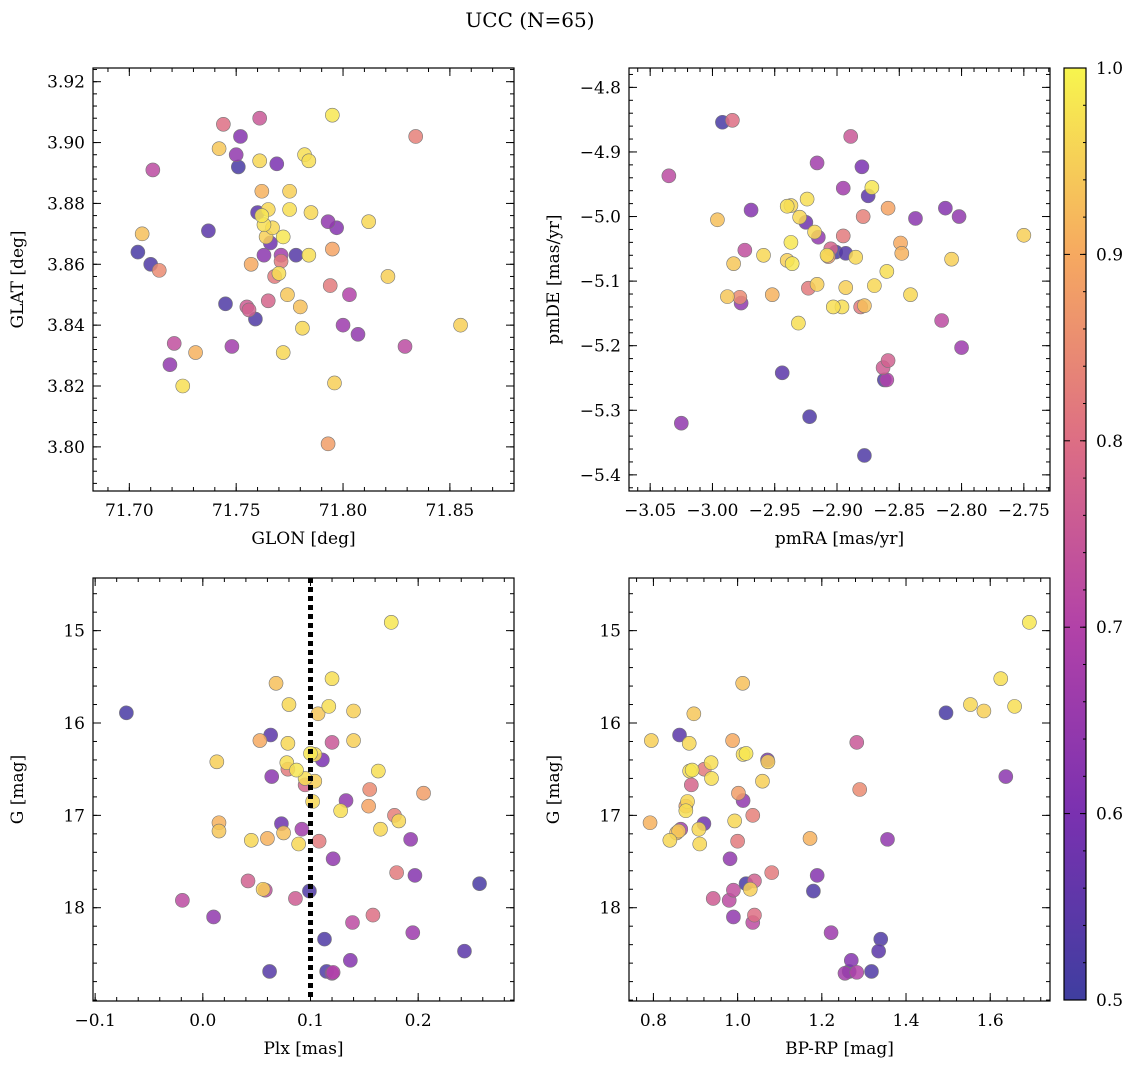 This screenshot has height=1068, width=1136. What do you see at coordinates (18, 789) in the screenshot?
I see `y-axis-label: G [mag]` at bounding box center [18, 789].